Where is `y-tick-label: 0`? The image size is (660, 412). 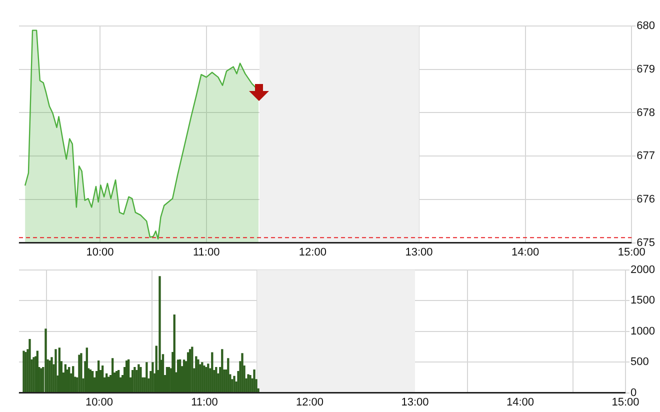
y-tick-label: 0 is located at coordinates (633, 392).